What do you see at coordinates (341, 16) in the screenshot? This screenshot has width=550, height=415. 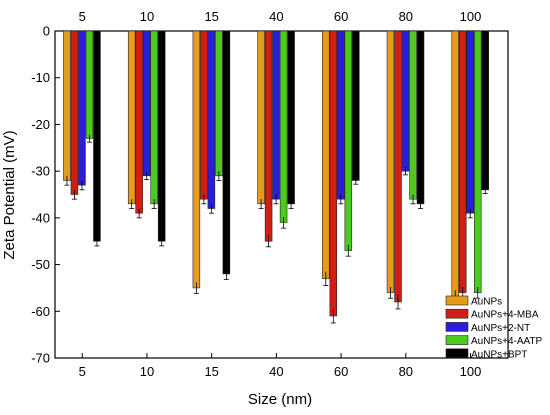 I see `x-tick-label-top: 60` at bounding box center [341, 16].